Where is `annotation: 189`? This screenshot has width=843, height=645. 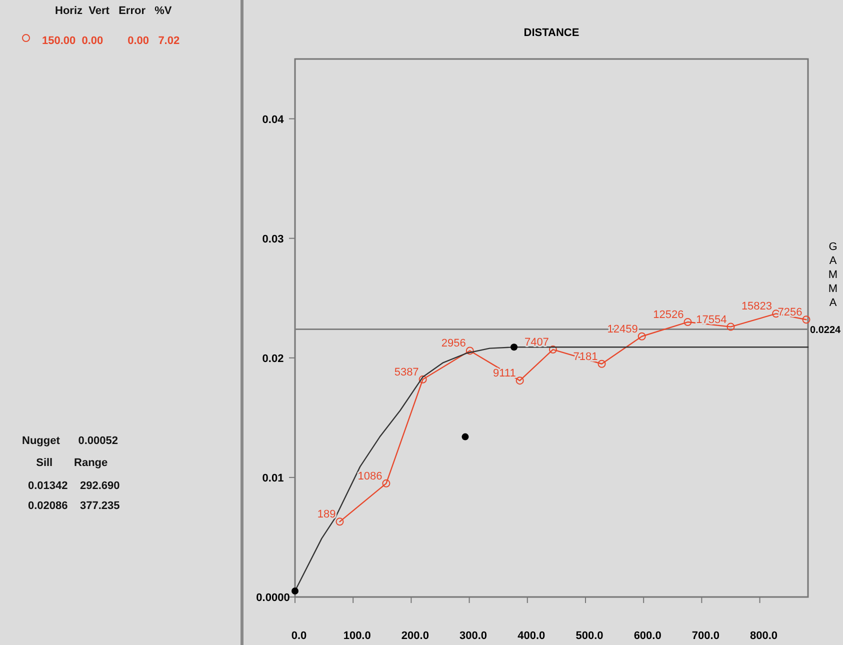
annotation: 189 is located at coordinates (326, 514).